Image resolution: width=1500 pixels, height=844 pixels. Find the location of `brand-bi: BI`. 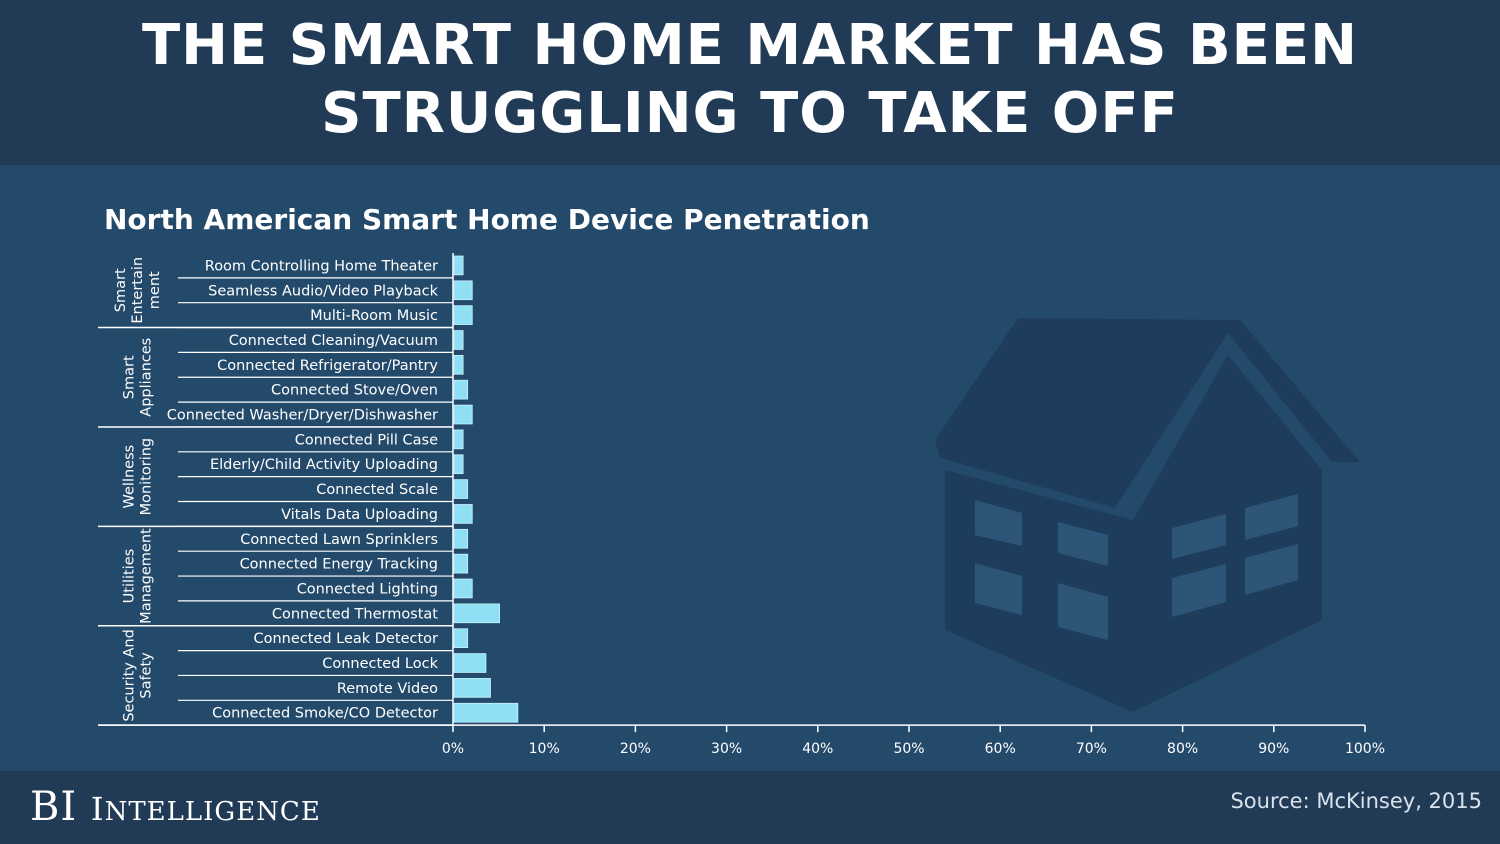

brand-bi: BI is located at coordinates (54, 807).